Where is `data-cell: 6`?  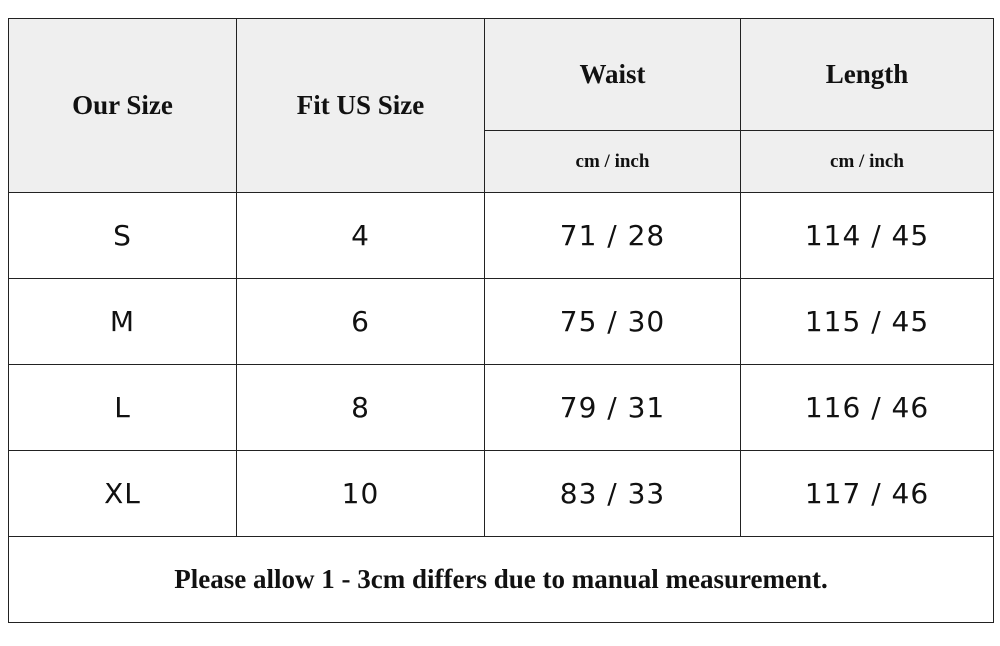 data-cell: 6 is located at coordinates (360, 321).